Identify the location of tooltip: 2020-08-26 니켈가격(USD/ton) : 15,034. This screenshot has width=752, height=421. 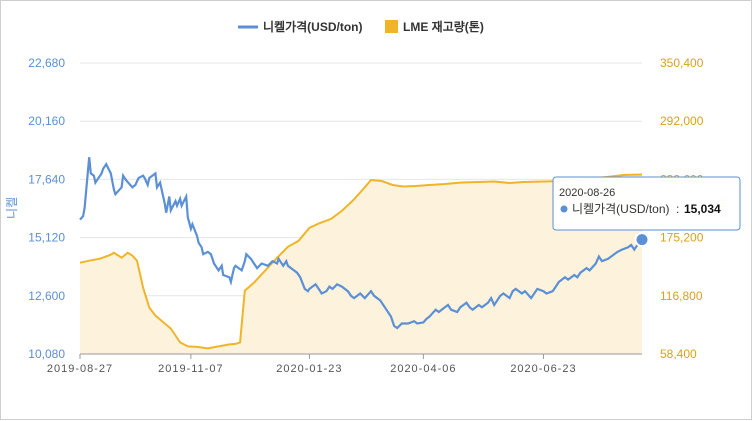
(646, 203).